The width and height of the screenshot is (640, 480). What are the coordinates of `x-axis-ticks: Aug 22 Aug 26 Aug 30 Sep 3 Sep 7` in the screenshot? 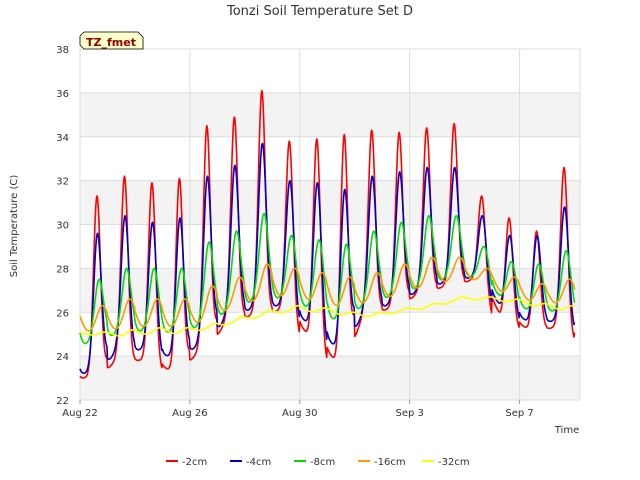 It's located at (298, 409).